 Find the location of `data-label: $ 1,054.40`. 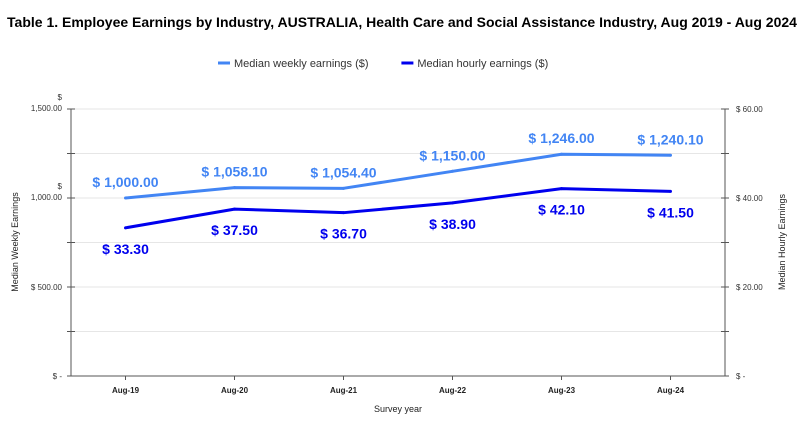

data-label: $ 1,054.40 is located at coordinates (343, 172).